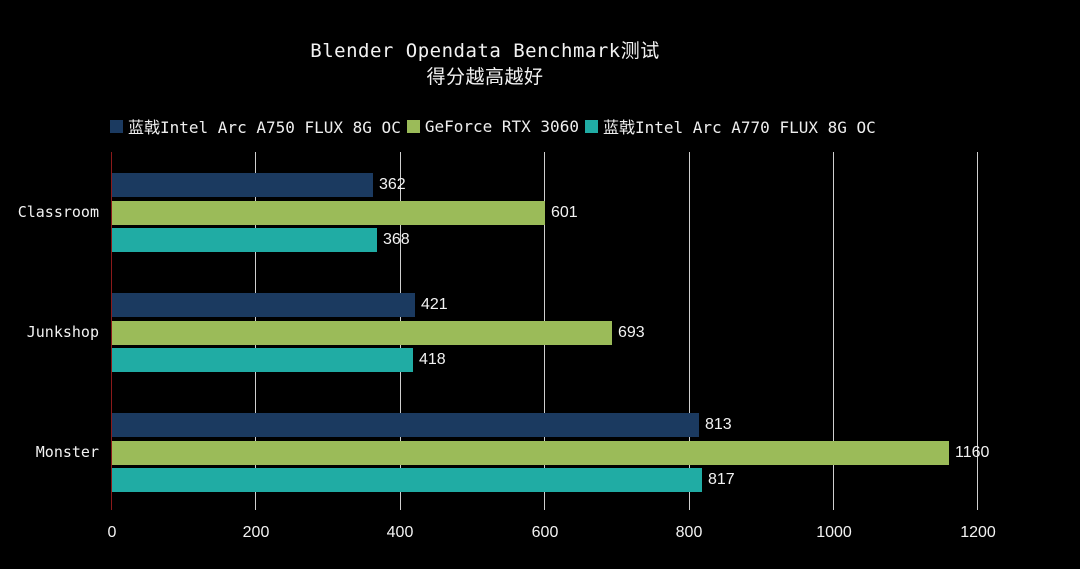 The width and height of the screenshot is (1080, 569). Describe the element at coordinates (392, 184) in the screenshot. I see `value-label: 362` at that location.